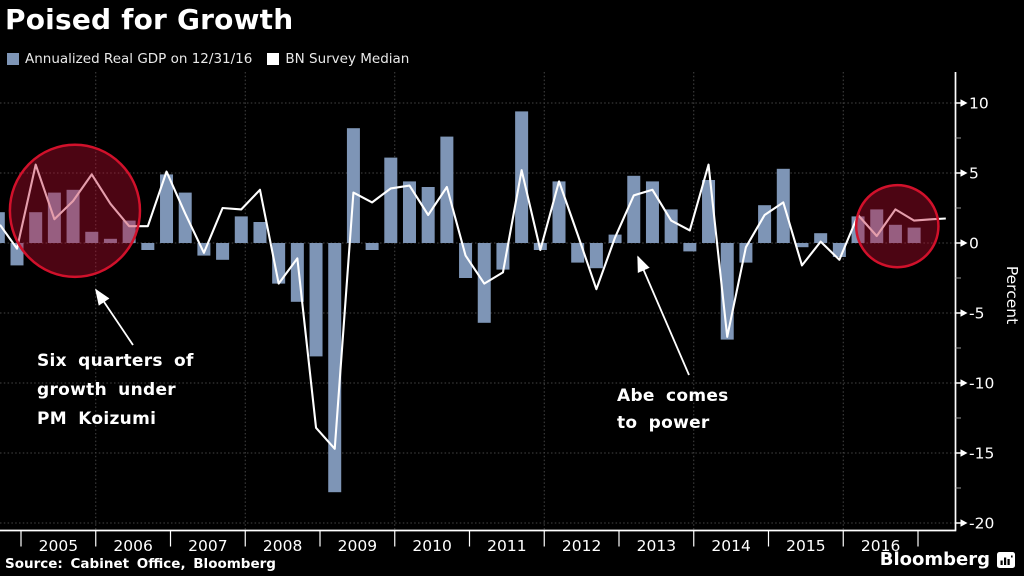  Describe the element at coordinates (974, 244) in the screenshot. I see `y-tick-label: 0` at that location.